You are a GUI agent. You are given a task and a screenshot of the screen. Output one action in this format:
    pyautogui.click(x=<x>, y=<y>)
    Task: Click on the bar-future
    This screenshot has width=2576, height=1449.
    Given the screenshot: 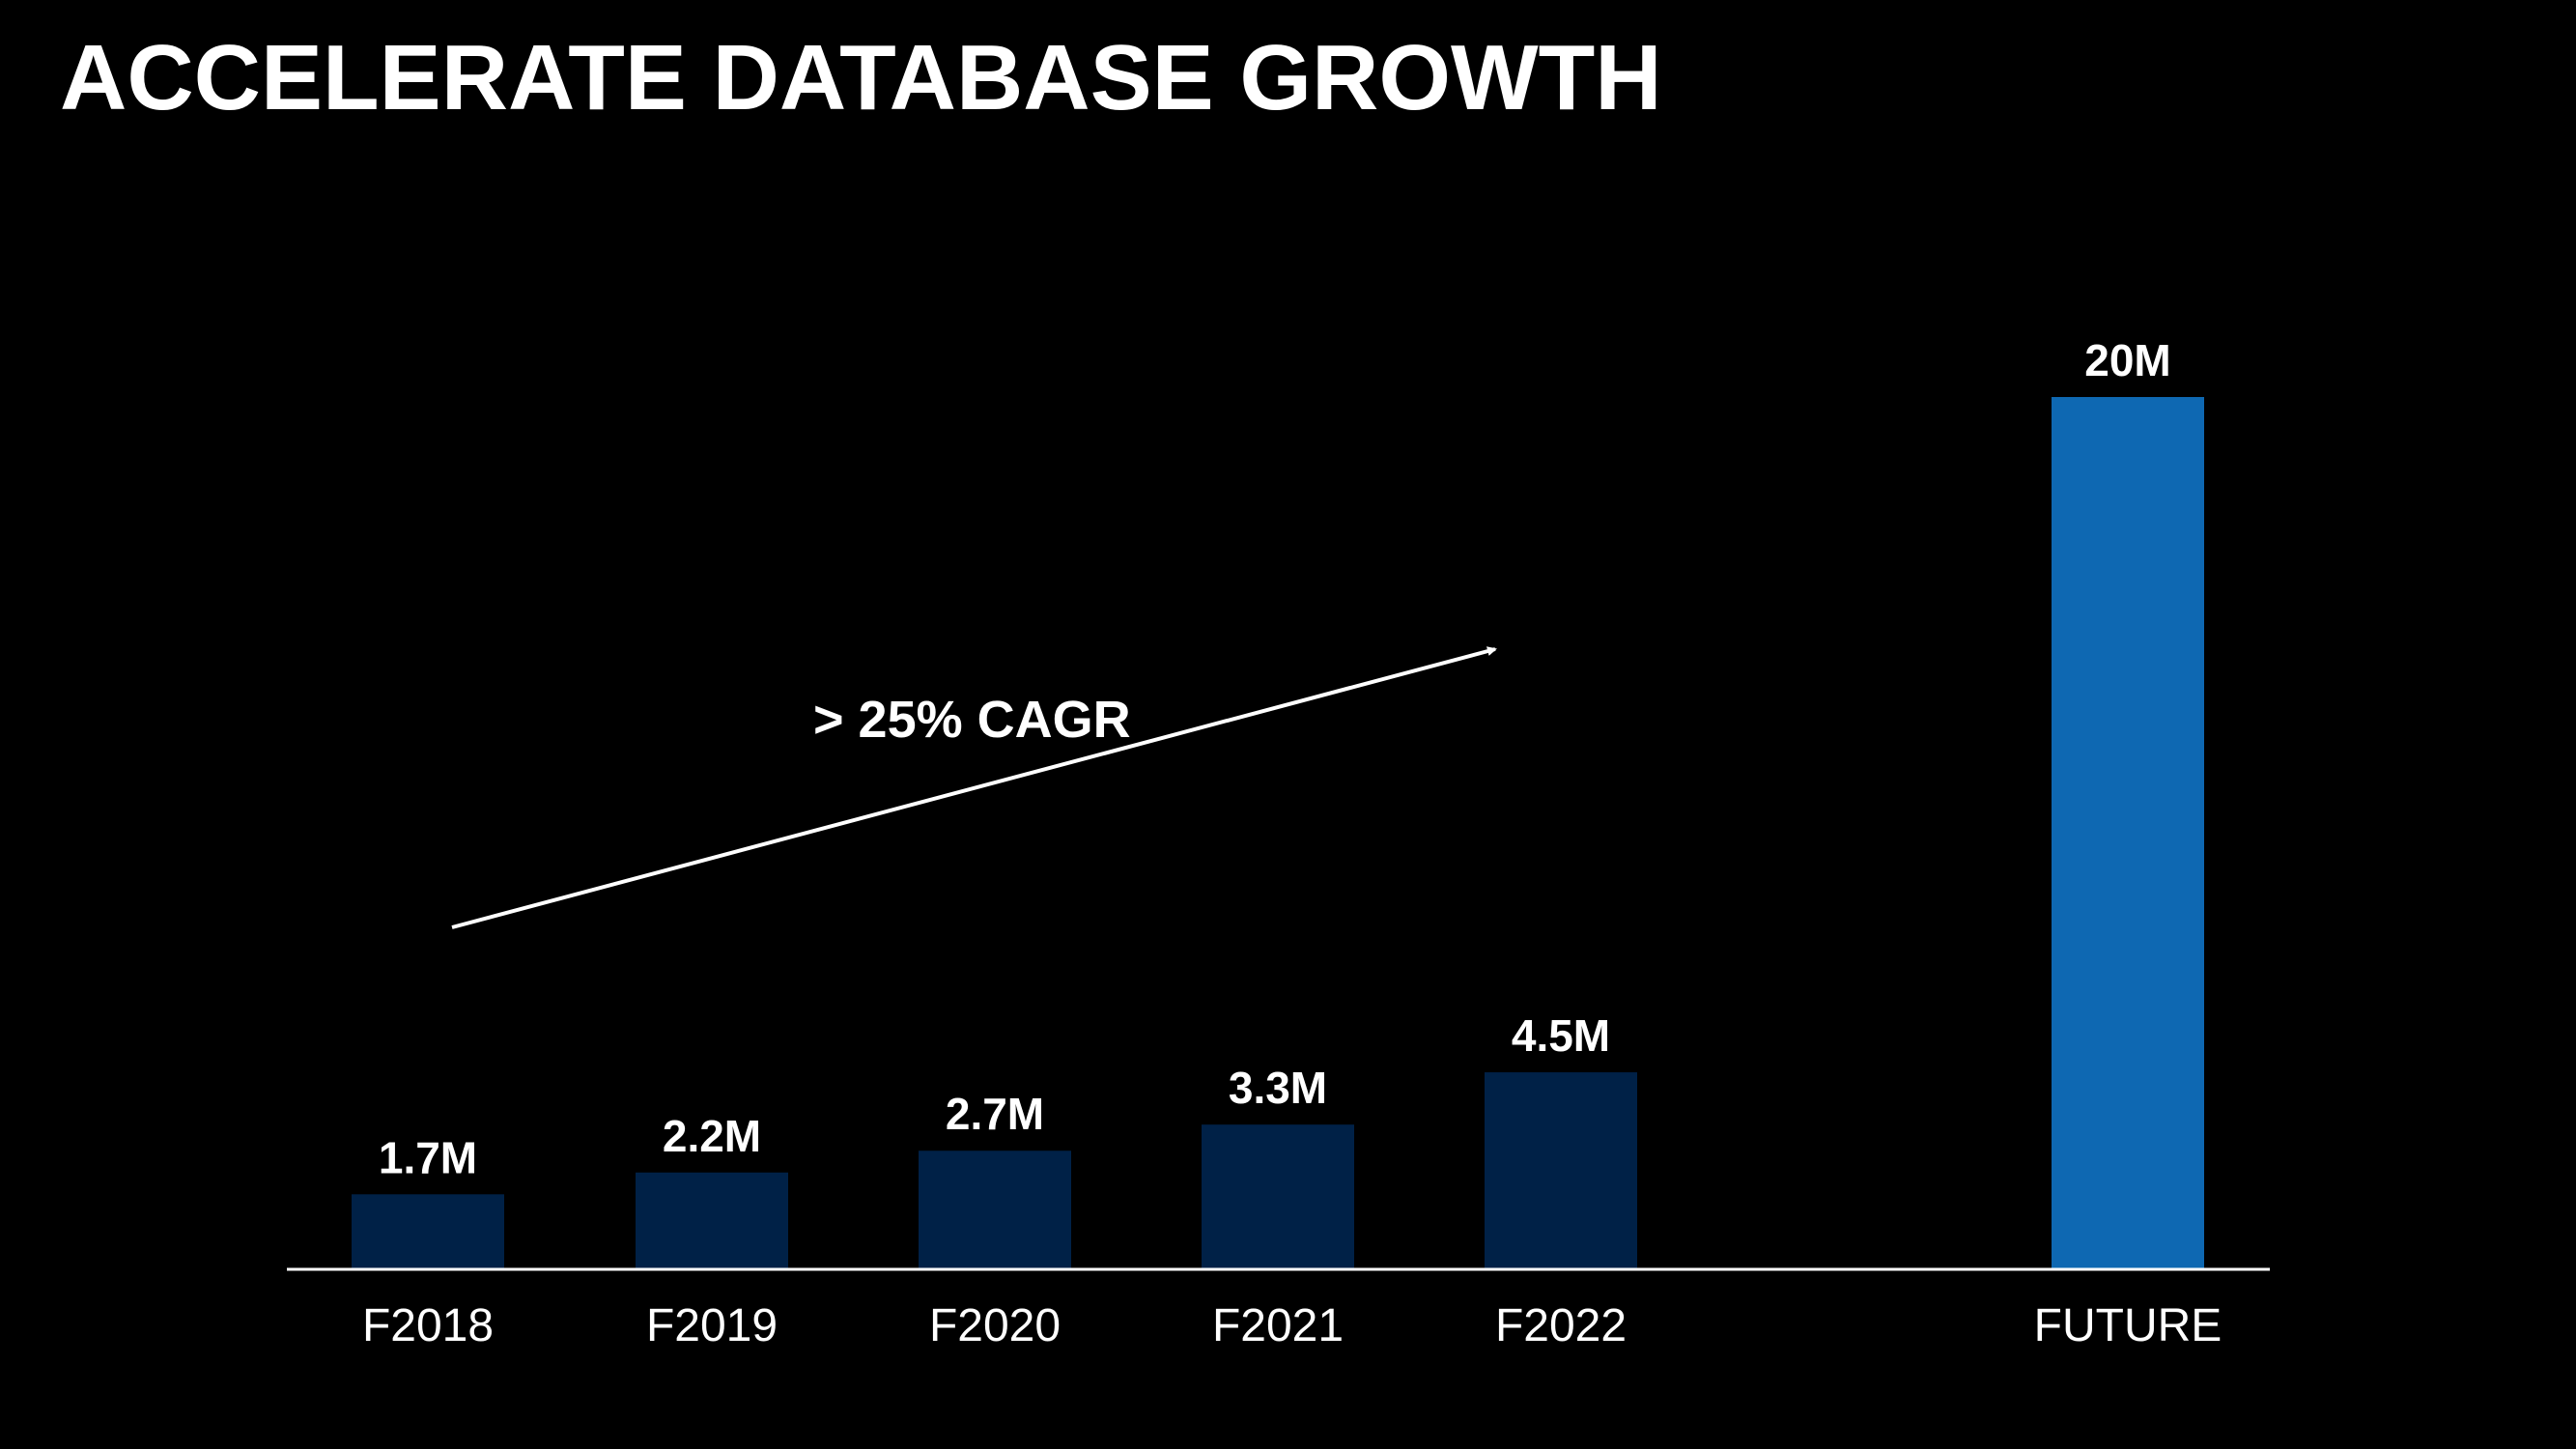 What is the action you would take?
    pyautogui.click(x=2128, y=832)
    